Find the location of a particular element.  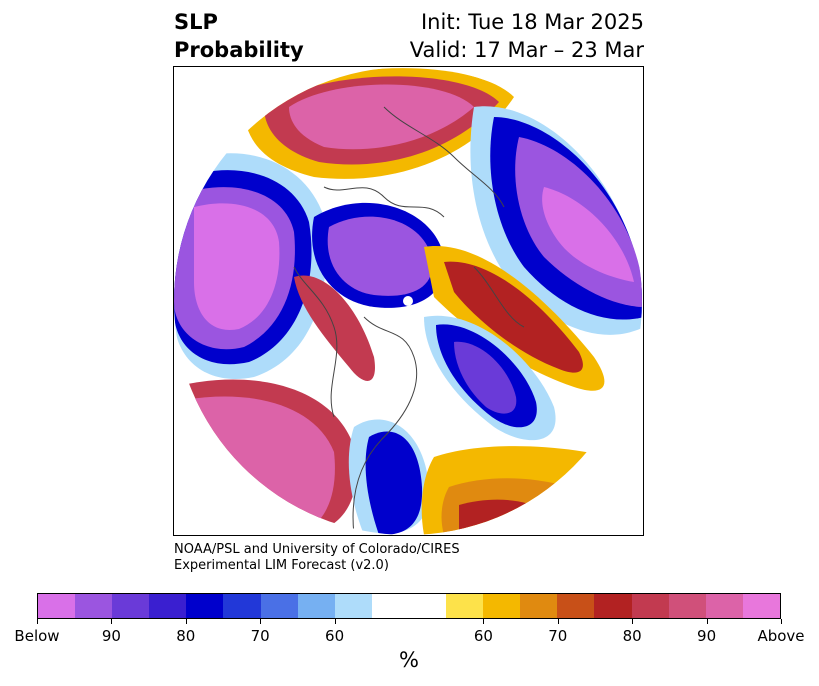

valid-range: Valid: 17 Mar – 23 Mar is located at coordinates (526, 50).